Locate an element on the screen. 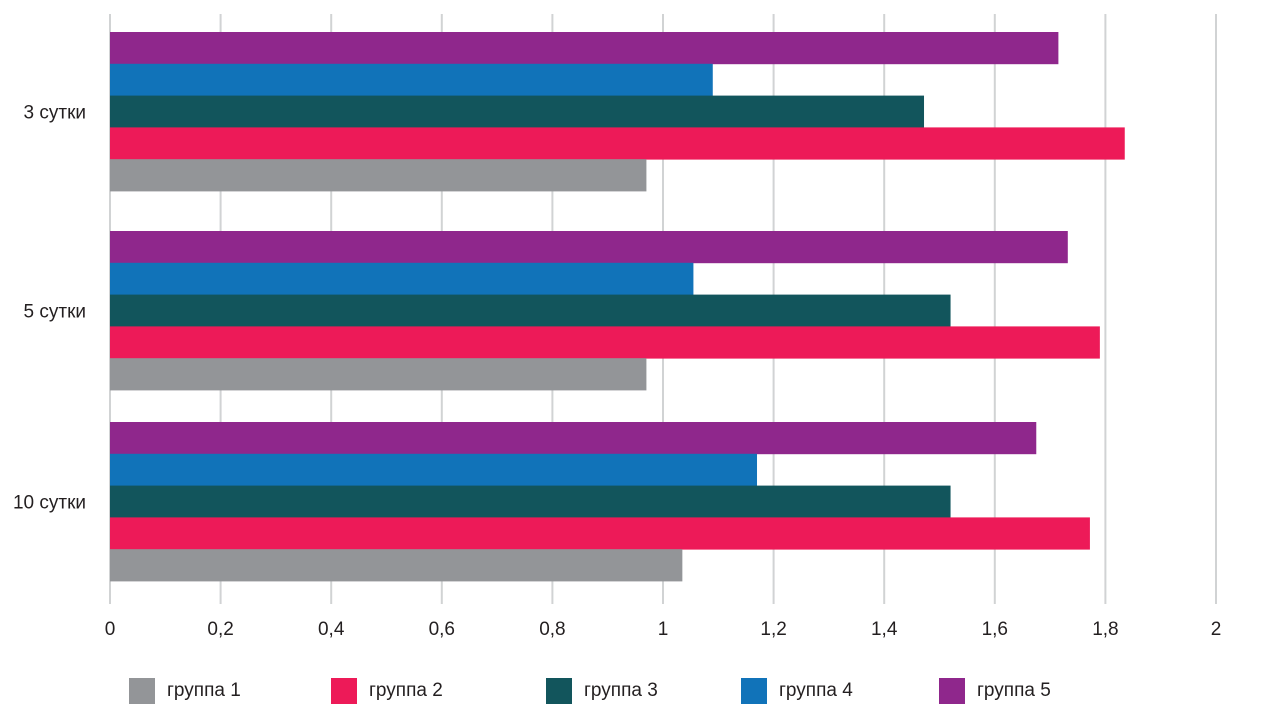 This screenshot has width=1271, height=712. legend-item: группа 1 is located at coordinates (185, 691).